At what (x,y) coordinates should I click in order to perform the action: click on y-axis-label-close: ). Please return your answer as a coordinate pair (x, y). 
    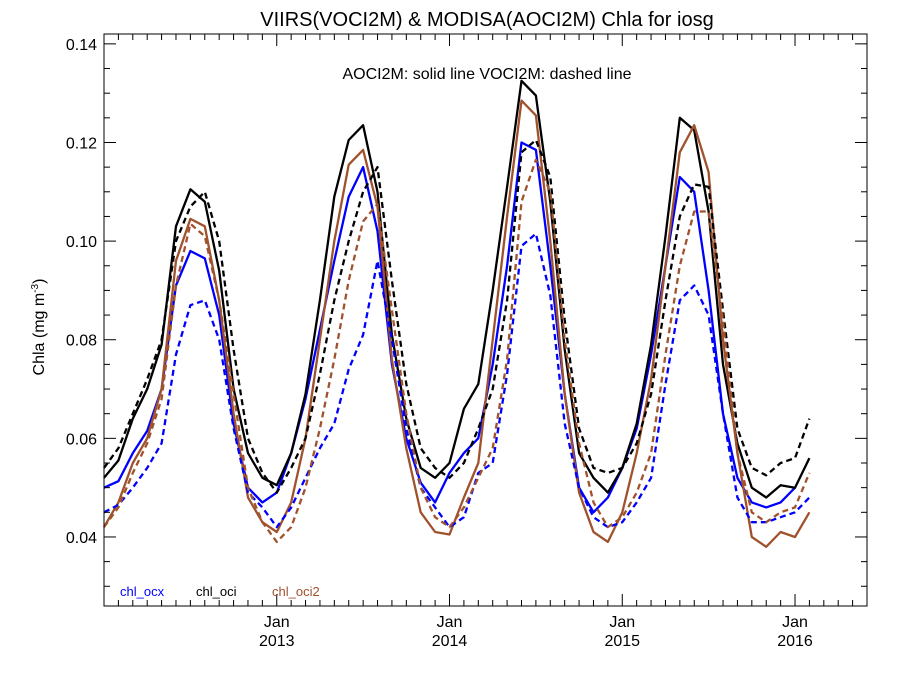
    Looking at the image, I should click on (39, 281).